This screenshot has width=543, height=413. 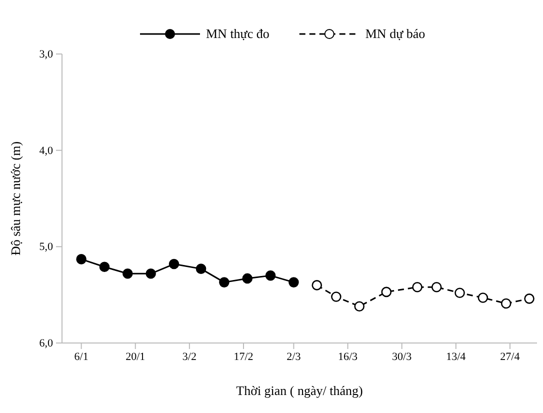 What do you see at coordinates (238, 33) in the screenshot?
I see `legend-label: MN thực đo` at bounding box center [238, 33].